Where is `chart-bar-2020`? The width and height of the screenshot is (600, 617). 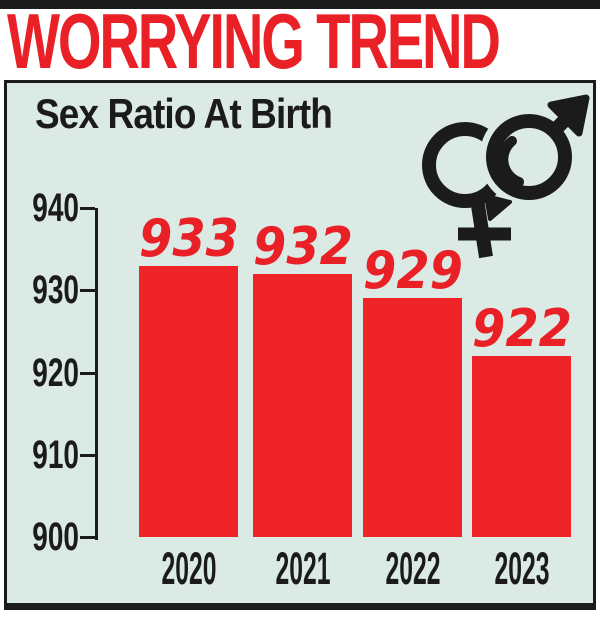 chart-bar-2020 is located at coordinates (188, 401).